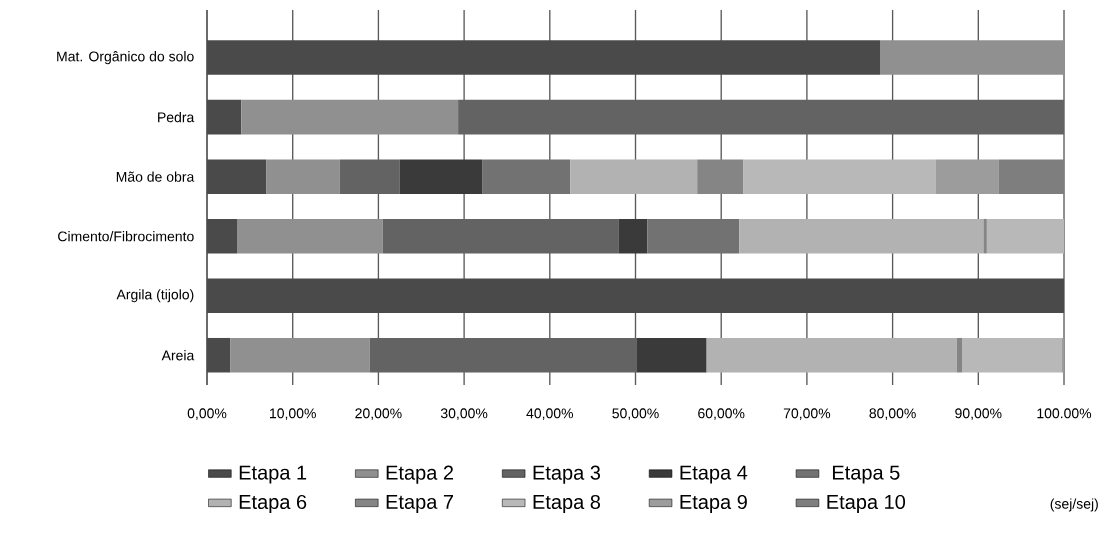 This screenshot has width=1119, height=534. I want to click on legend-label: Etapa 9, so click(713, 503).